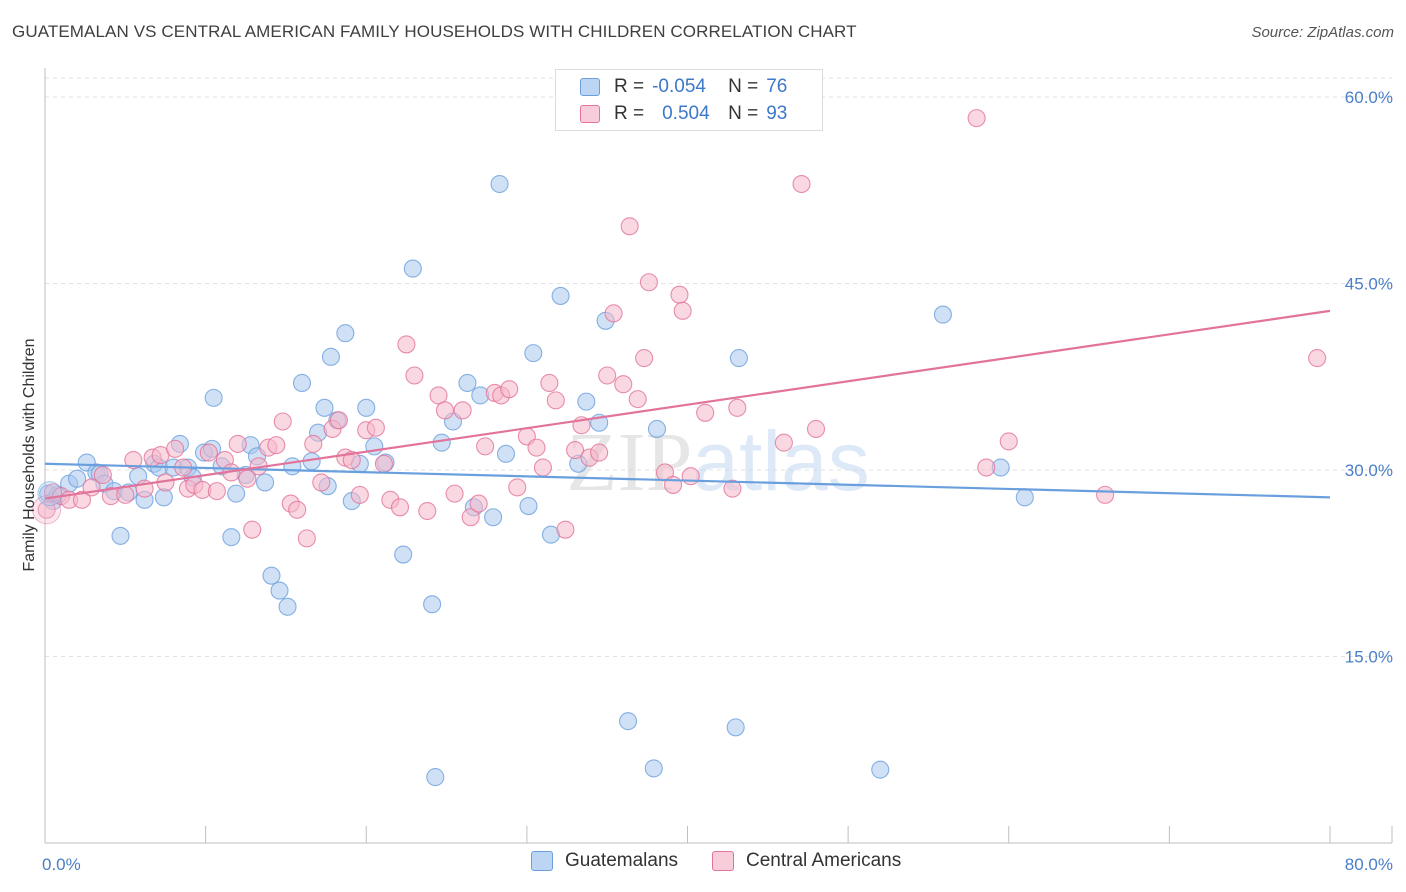 Image resolution: width=1406 pixels, height=892 pixels. I want to click on series-legend: Guatemalans Central Americans, so click(703, 864).